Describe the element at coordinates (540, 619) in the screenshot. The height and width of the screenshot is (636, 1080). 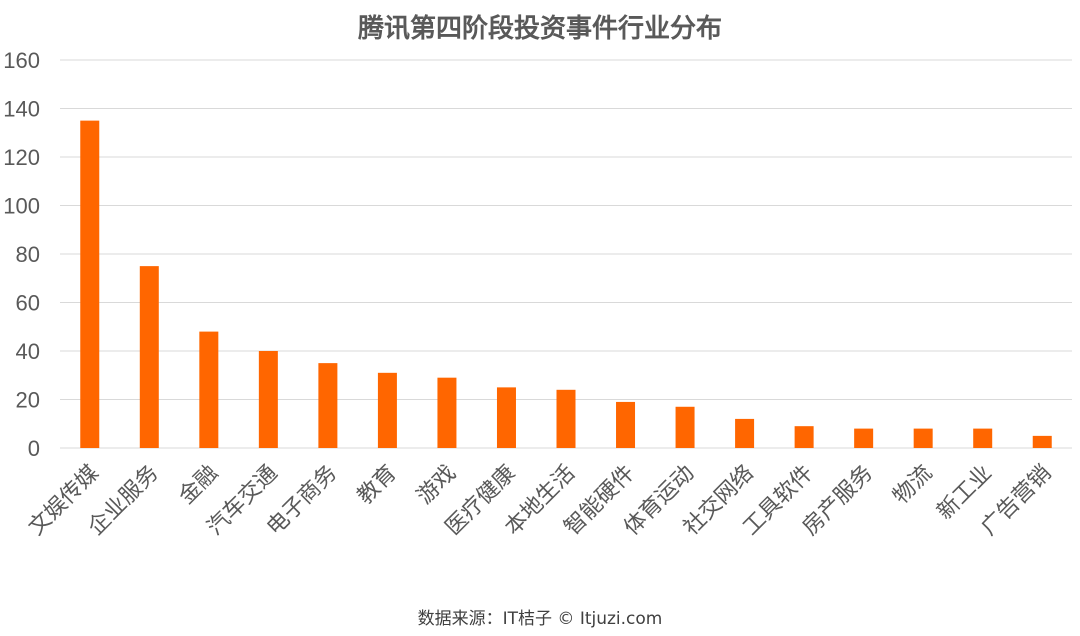
I see `source-note: 数据来源：IT桔子 © Itjuzi.com` at that location.